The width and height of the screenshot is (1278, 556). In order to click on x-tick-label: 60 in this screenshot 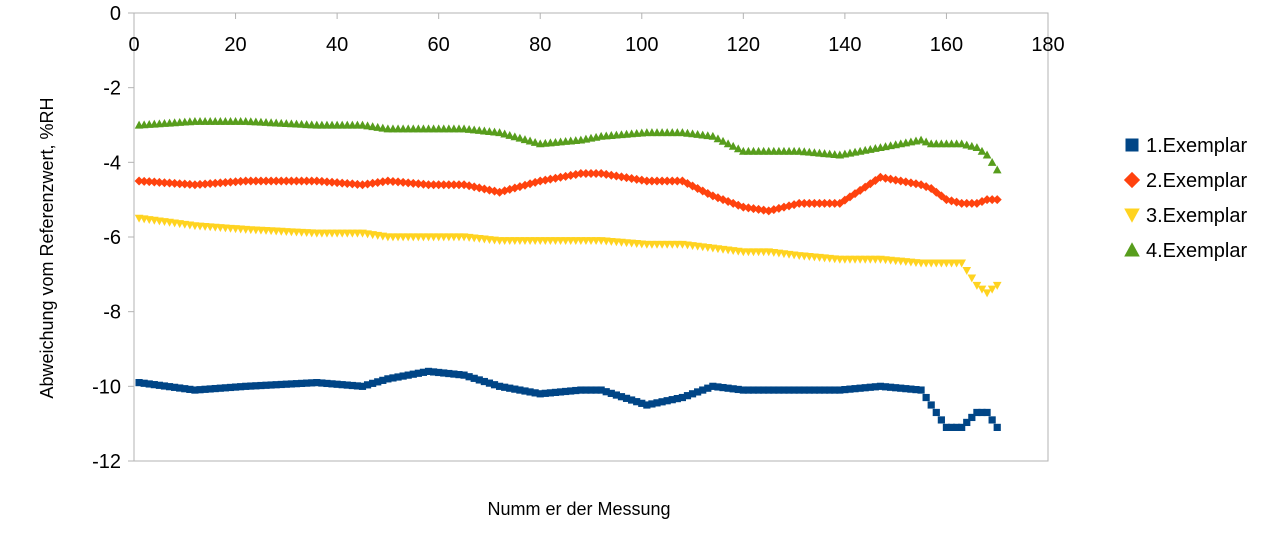, I will do `click(439, 45)`.